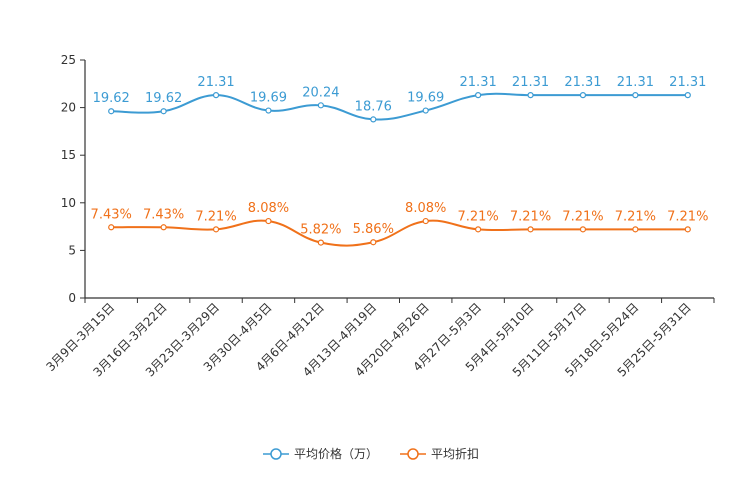 The height and width of the screenshot is (496, 744). What do you see at coordinates (635, 216) in the screenshot?
I see `data-label-1-10: 7.21%` at bounding box center [635, 216].